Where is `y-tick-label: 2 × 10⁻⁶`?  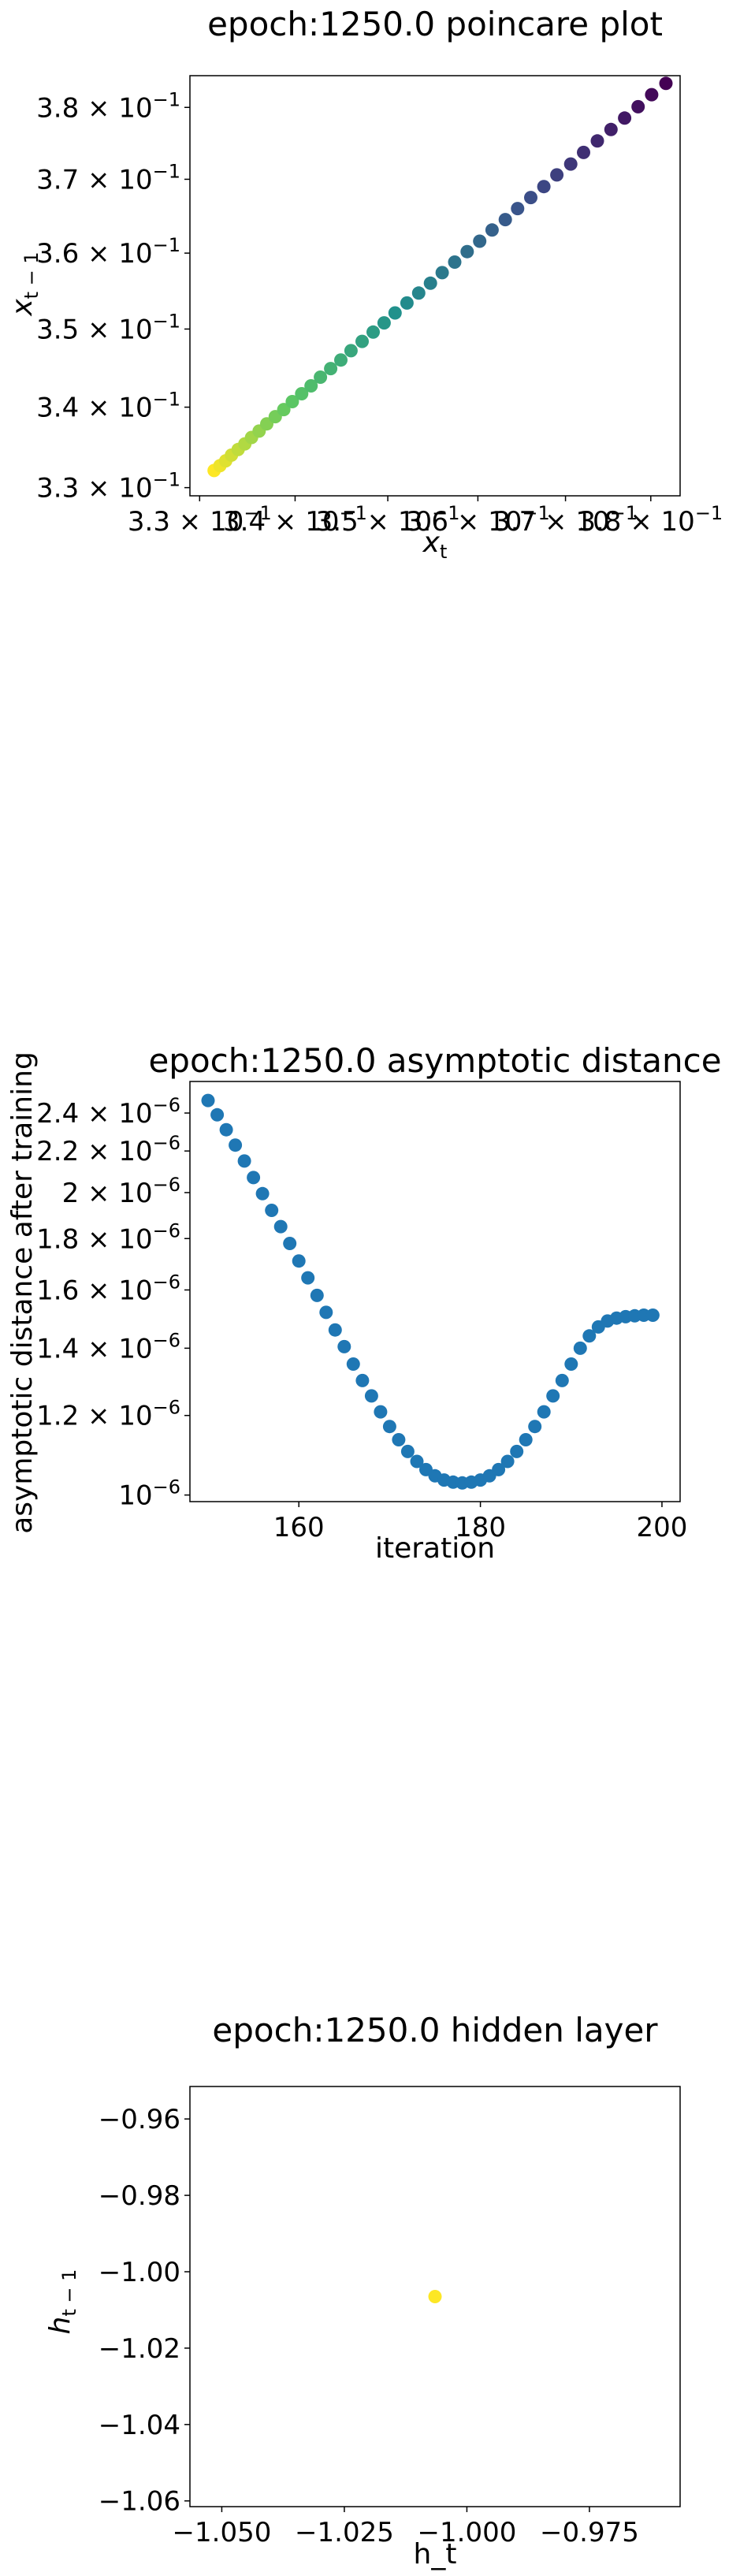 y-tick-label: 2 × 10⁻⁶ is located at coordinates (121, 1191).